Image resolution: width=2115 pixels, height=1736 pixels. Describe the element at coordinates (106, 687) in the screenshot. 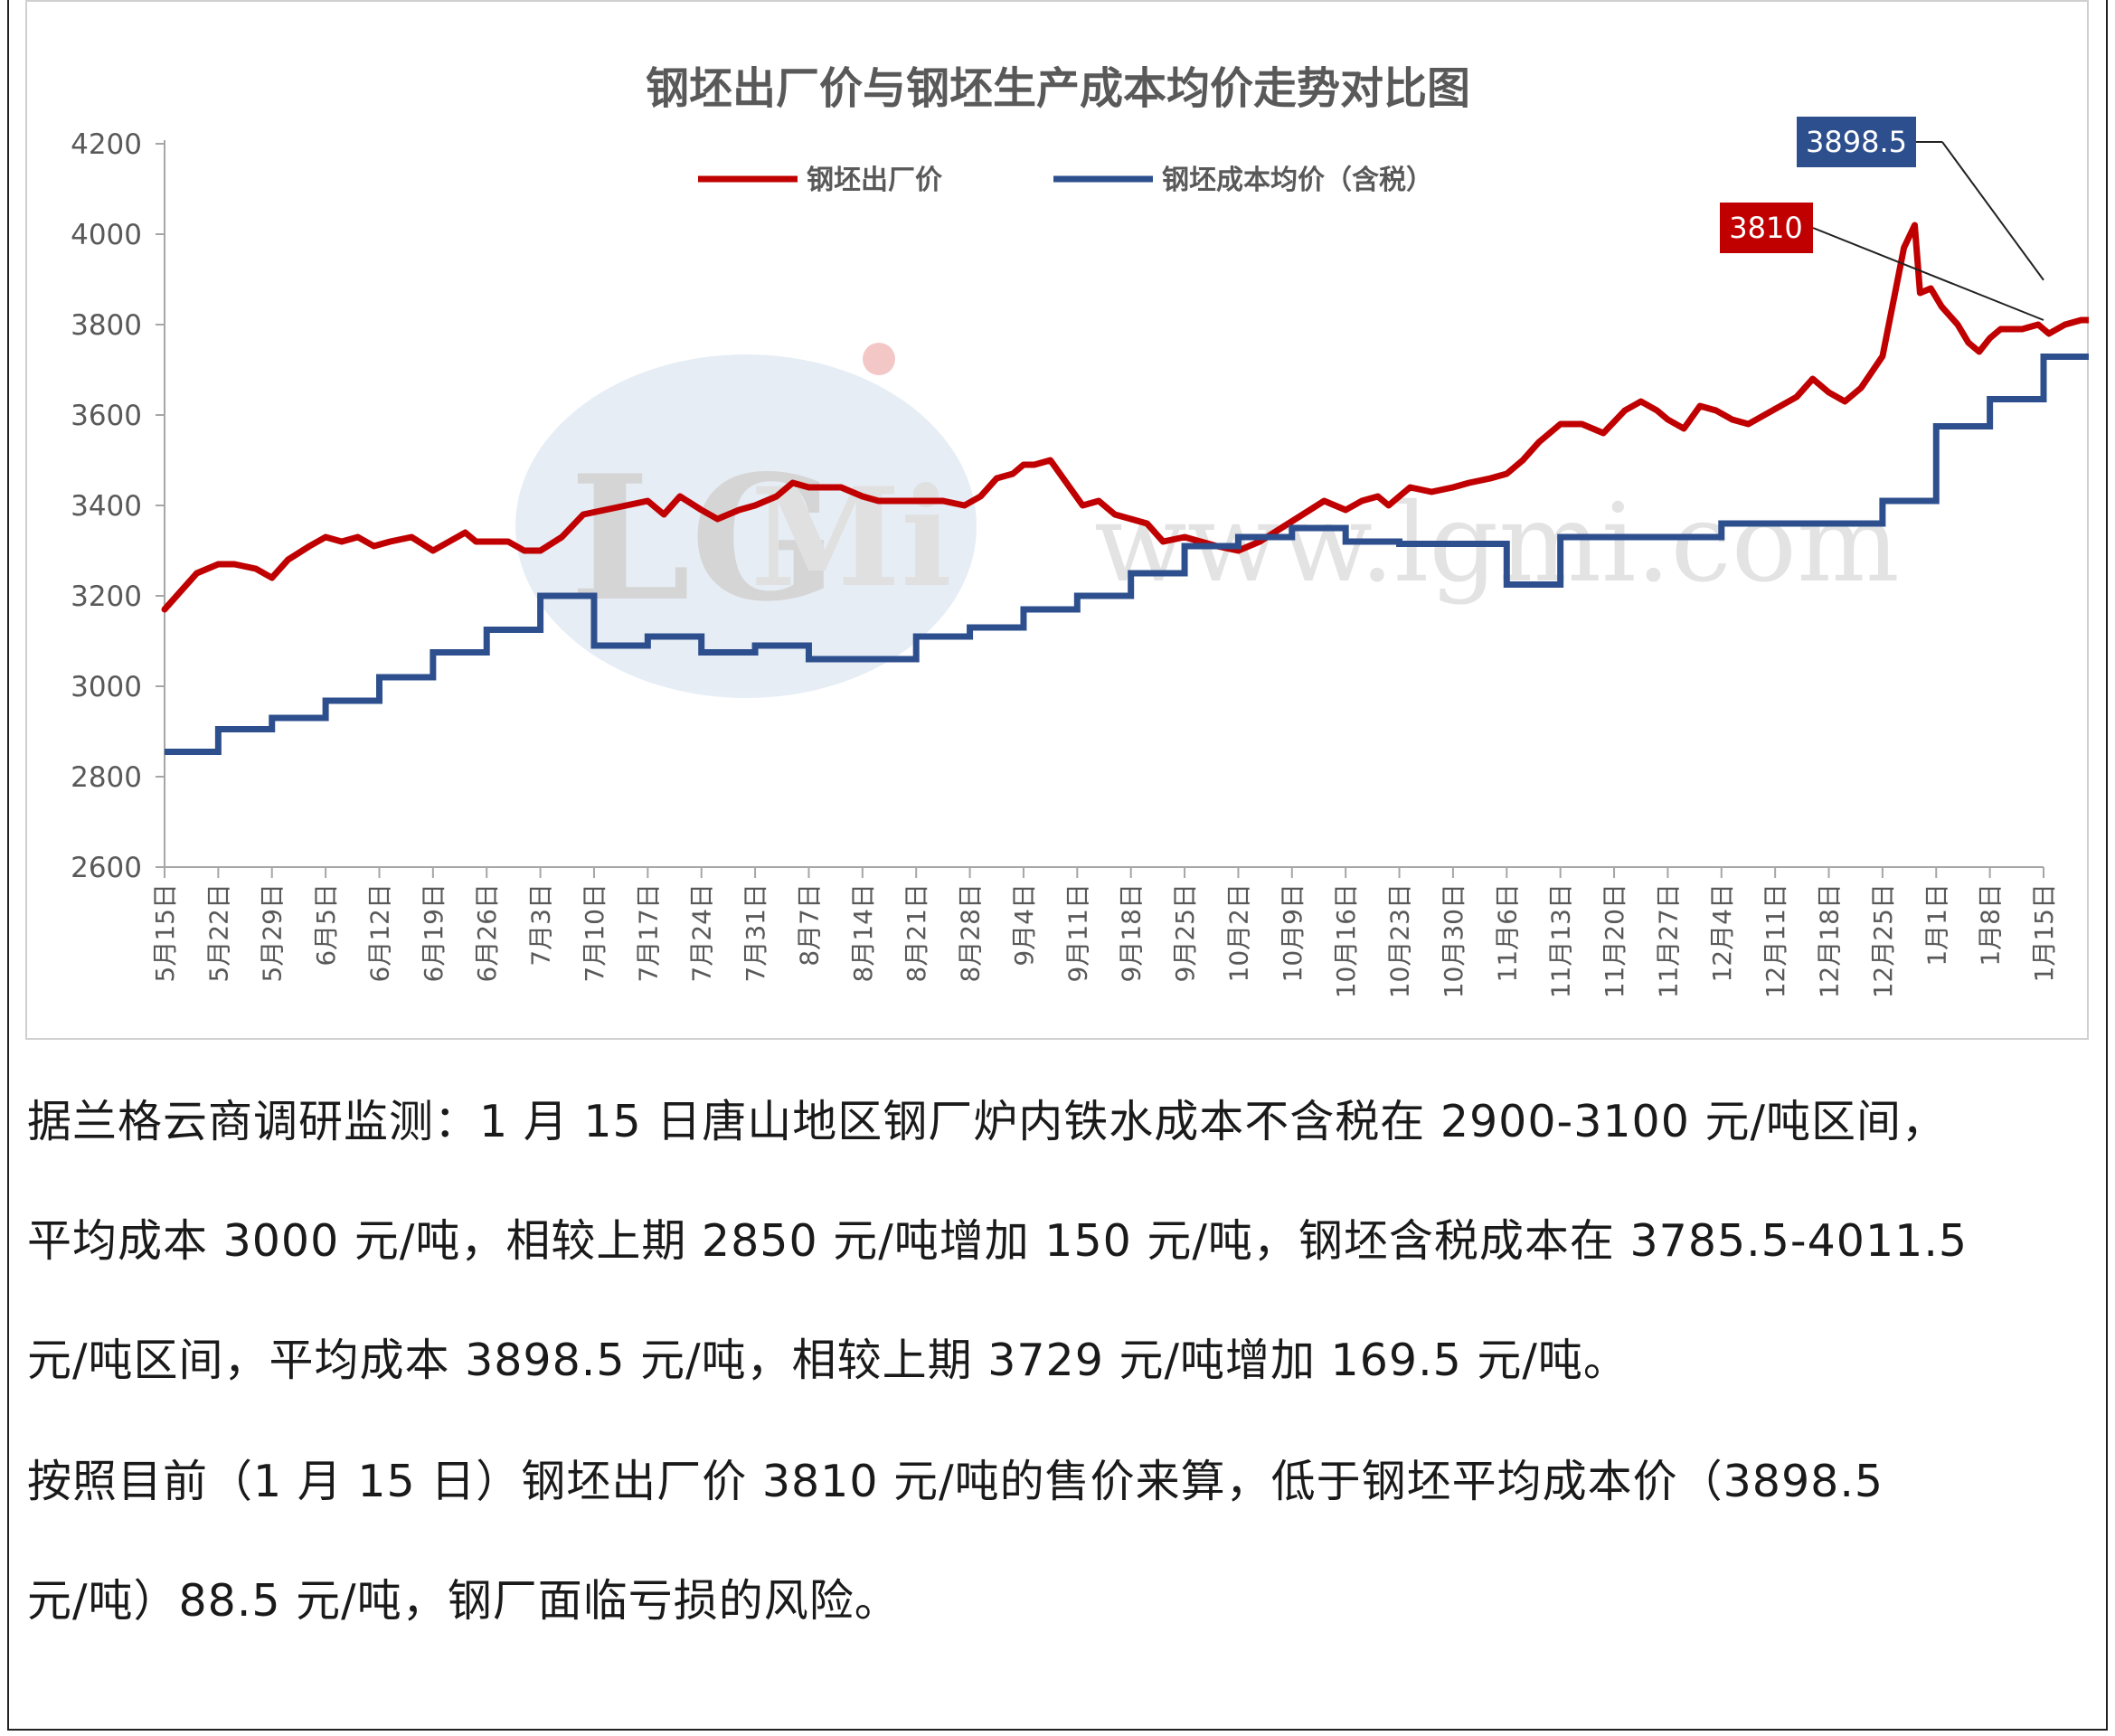

I see `y-tick-label: 3000` at that location.